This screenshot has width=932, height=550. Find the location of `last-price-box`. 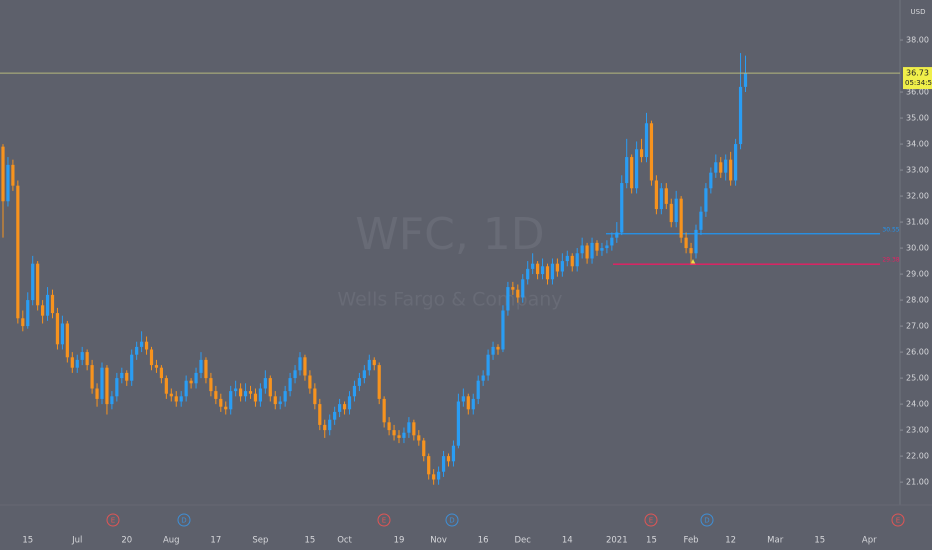

last-price-box is located at coordinates (917, 78).